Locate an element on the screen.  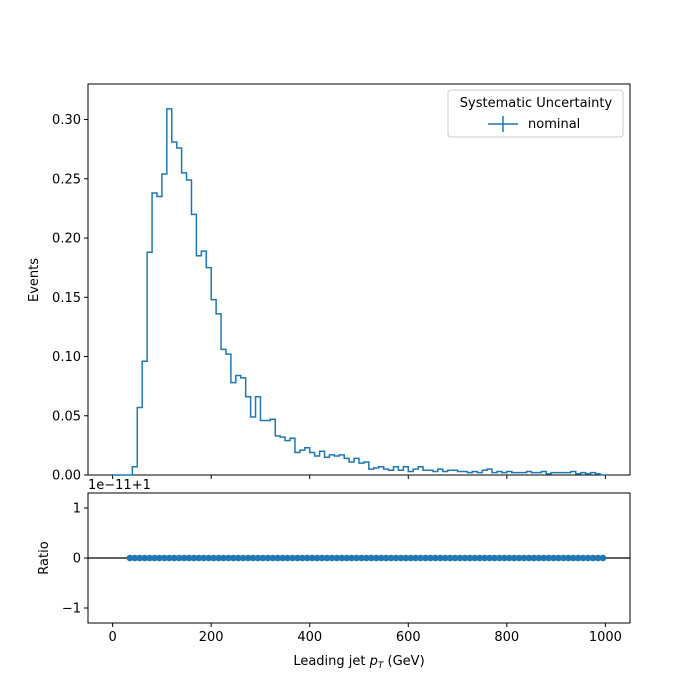
legend: Systematic Uncertainty nominal is located at coordinates (535, 113).